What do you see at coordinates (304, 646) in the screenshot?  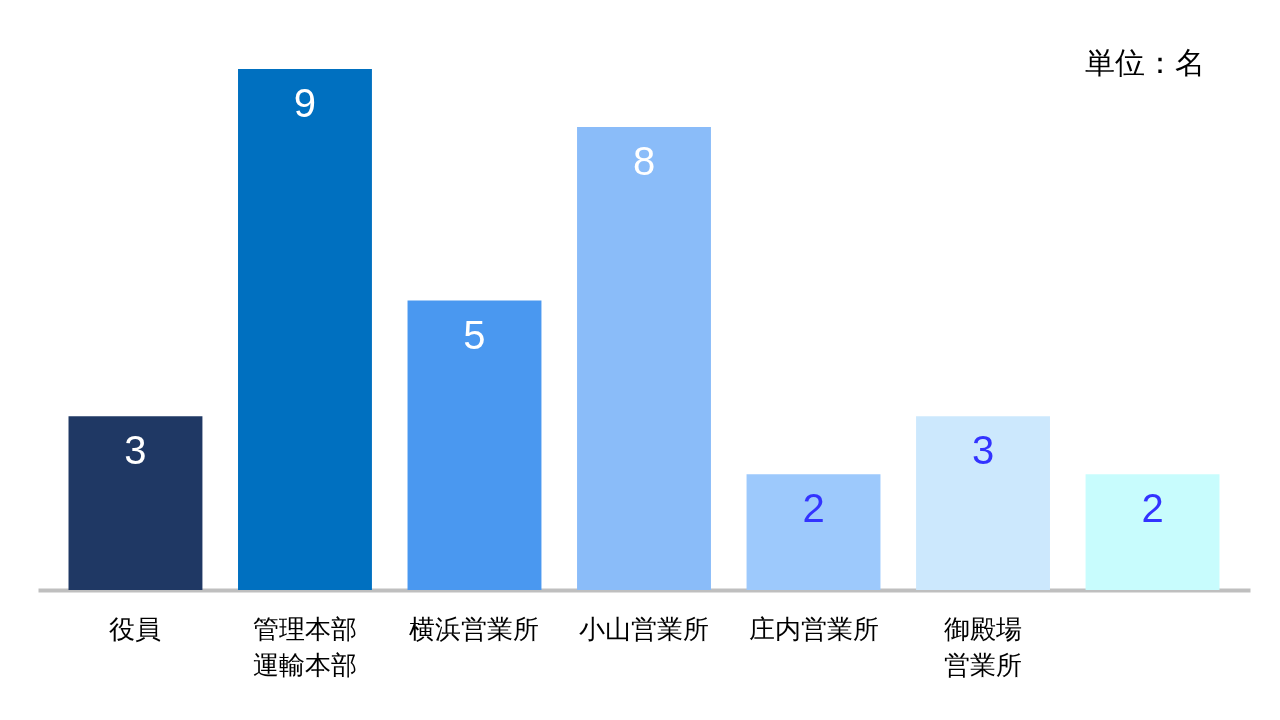 I see `x-tick-label: 管理本部運輸本部` at bounding box center [304, 646].